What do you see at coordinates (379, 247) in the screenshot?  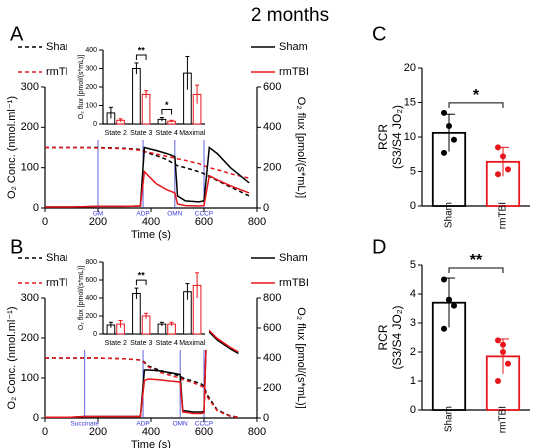 I see `panel-label: D` at bounding box center [379, 247].